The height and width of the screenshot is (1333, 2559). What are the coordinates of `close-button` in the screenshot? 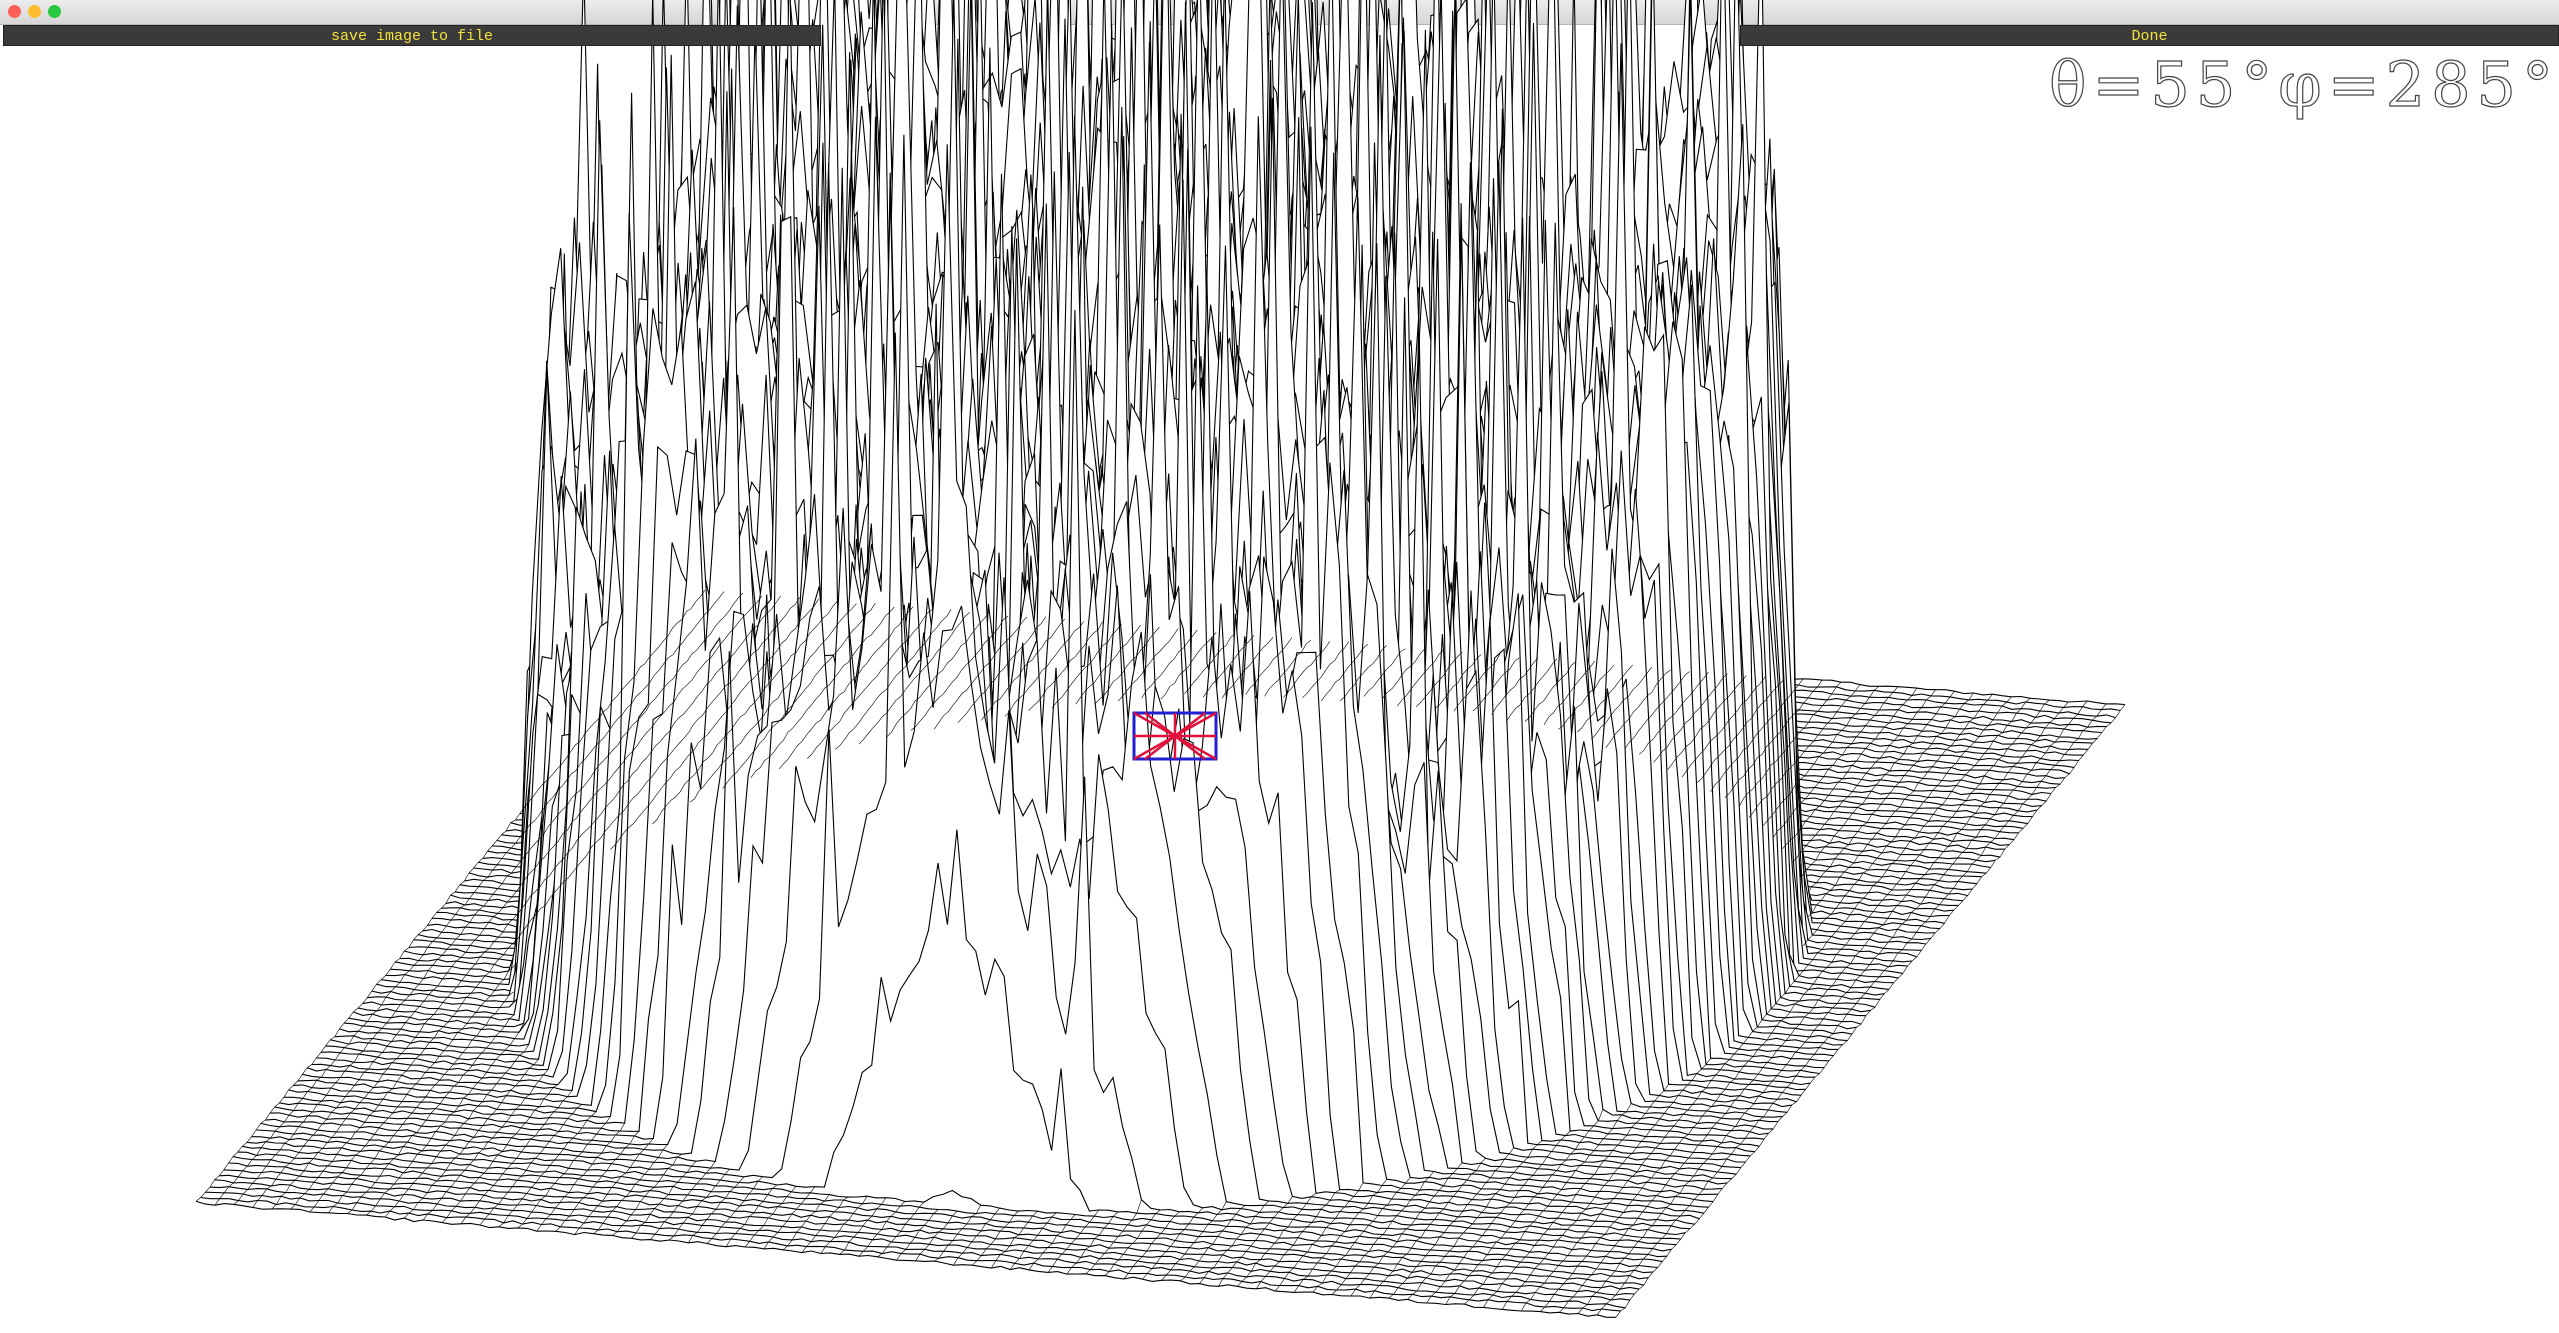 It's located at (14, 11).